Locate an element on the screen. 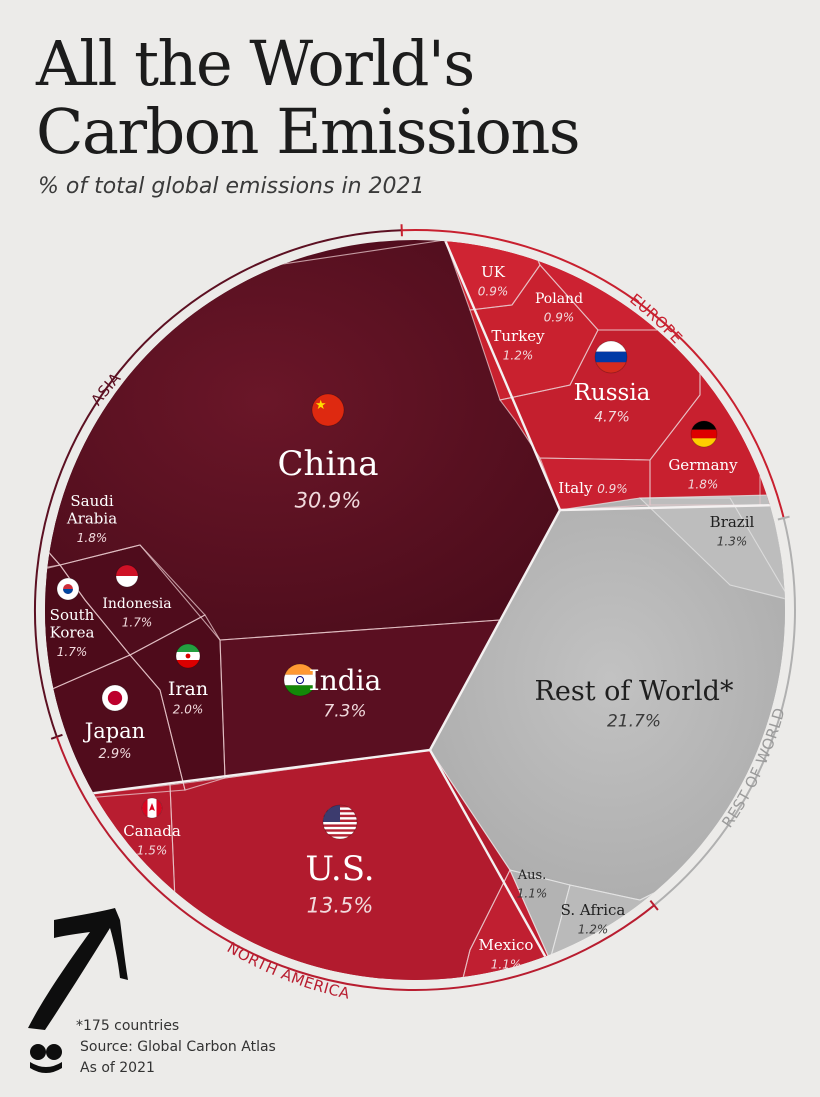 The image size is (820, 1097). label-aus: Aus. is located at coordinates (532, 875).